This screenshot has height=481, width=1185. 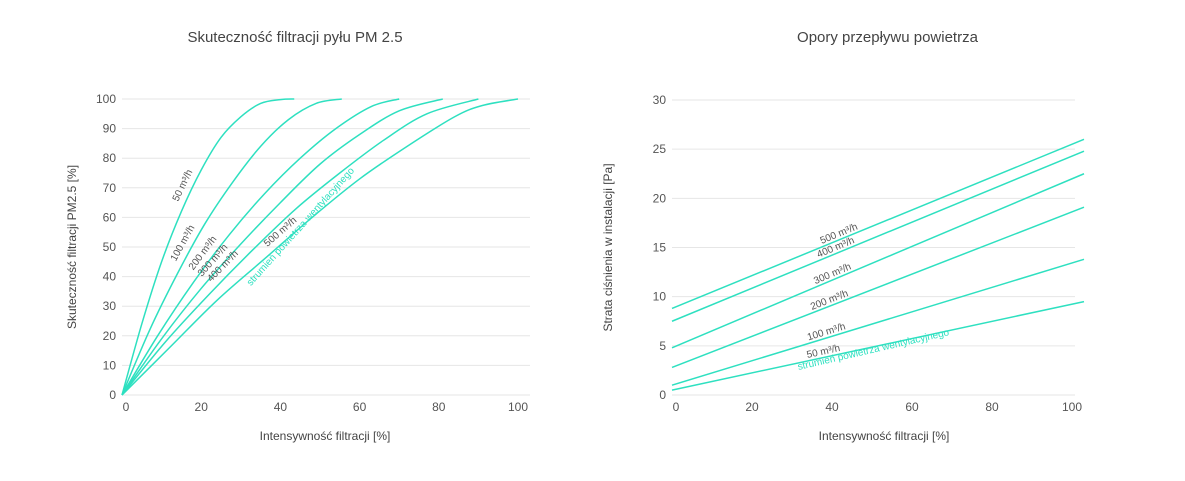 What do you see at coordinates (660, 149) in the screenshot?
I see `y-tick-label: 25` at bounding box center [660, 149].